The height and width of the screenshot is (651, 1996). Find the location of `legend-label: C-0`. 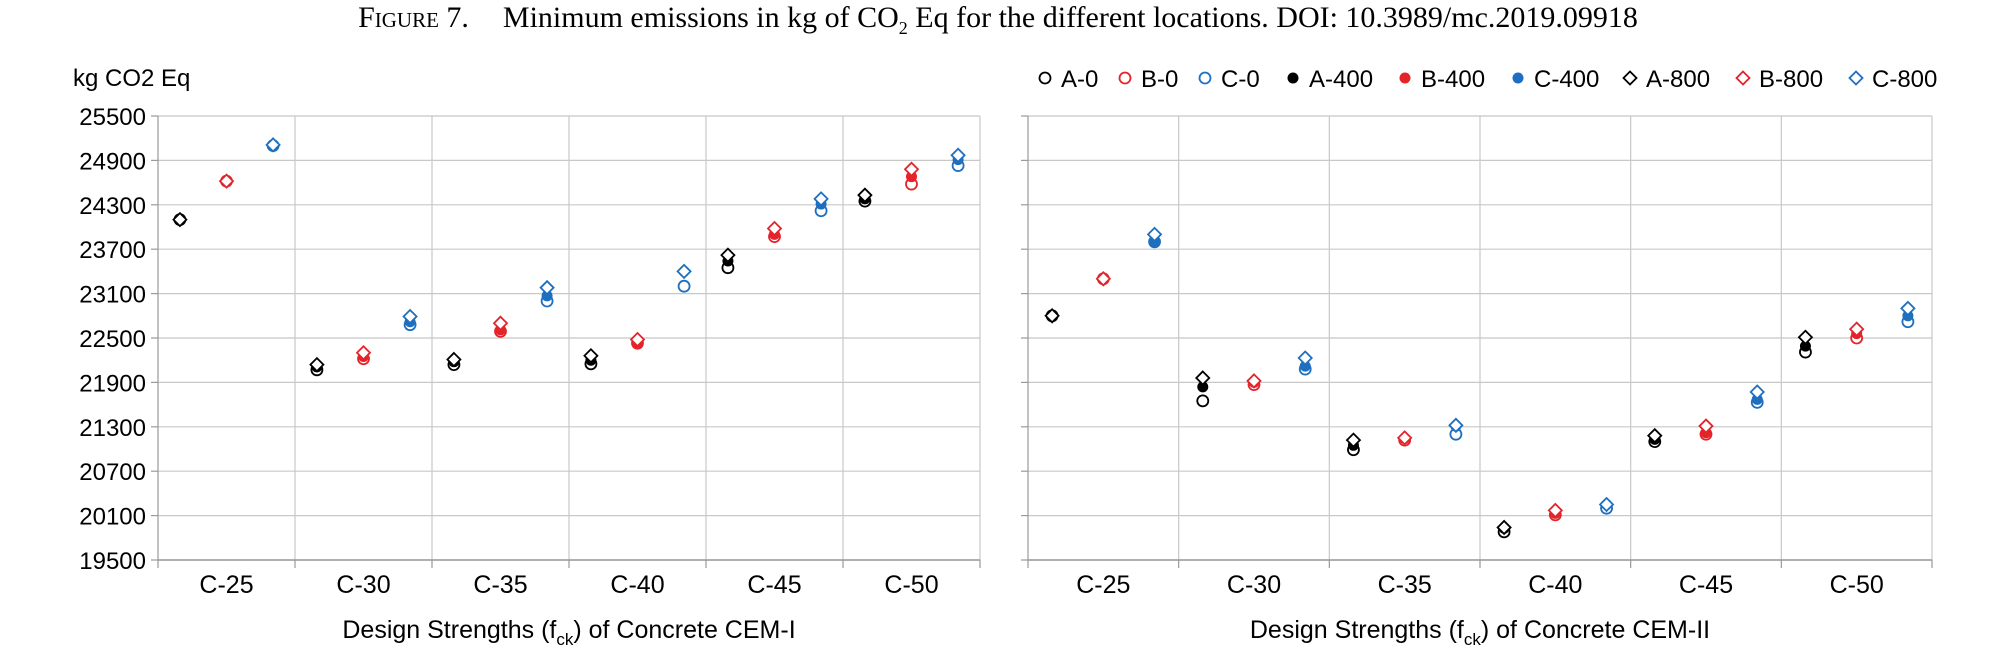

legend-label: C-0 is located at coordinates (1240, 79).